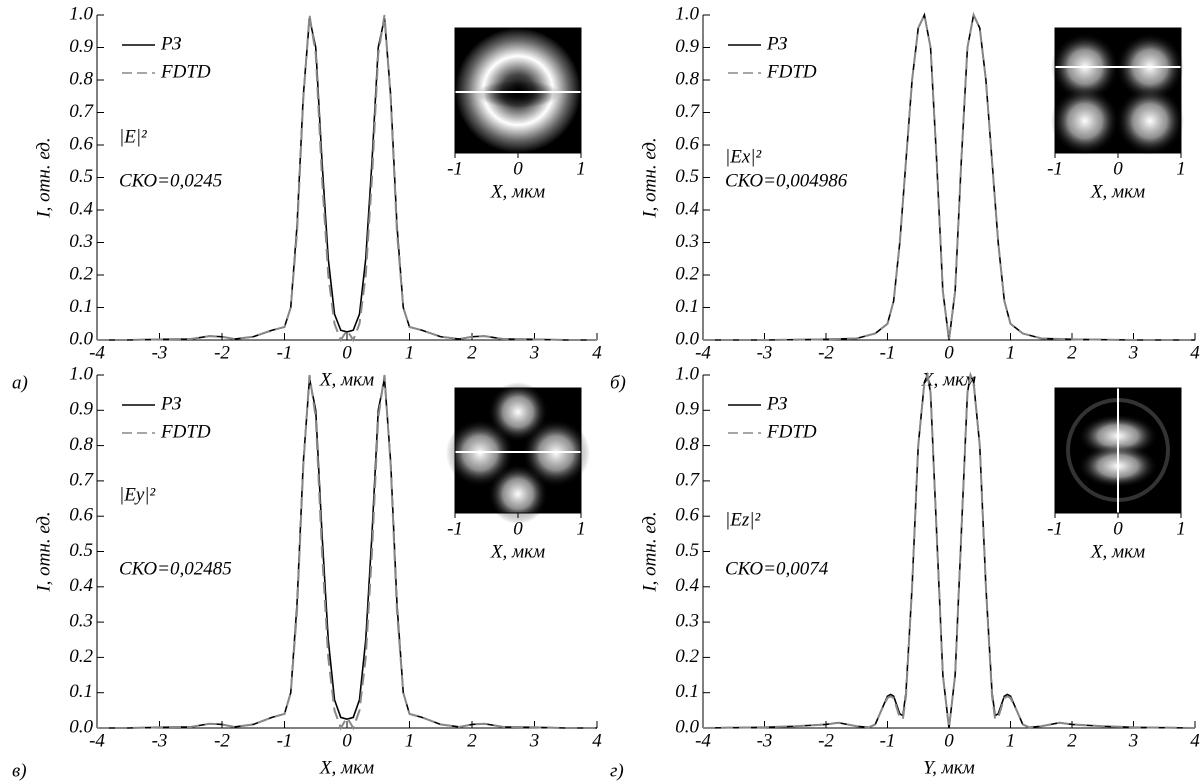 Image resolution: width=1202 pixels, height=784 pixels. I want to click on x-axis-label: Y, мкм, so click(948, 767).